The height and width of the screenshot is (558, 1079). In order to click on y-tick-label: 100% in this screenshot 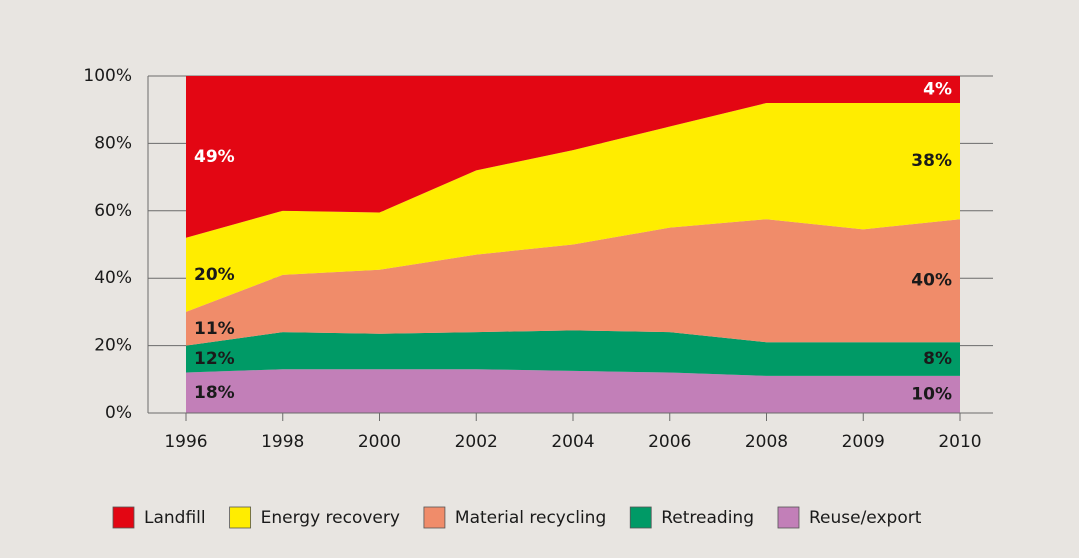, I will do `click(107, 76)`.